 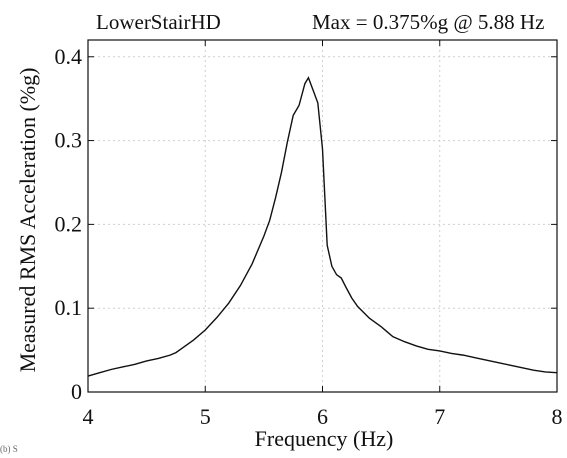 I want to click on y-tick-label: 0, so click(x=76, y=391).